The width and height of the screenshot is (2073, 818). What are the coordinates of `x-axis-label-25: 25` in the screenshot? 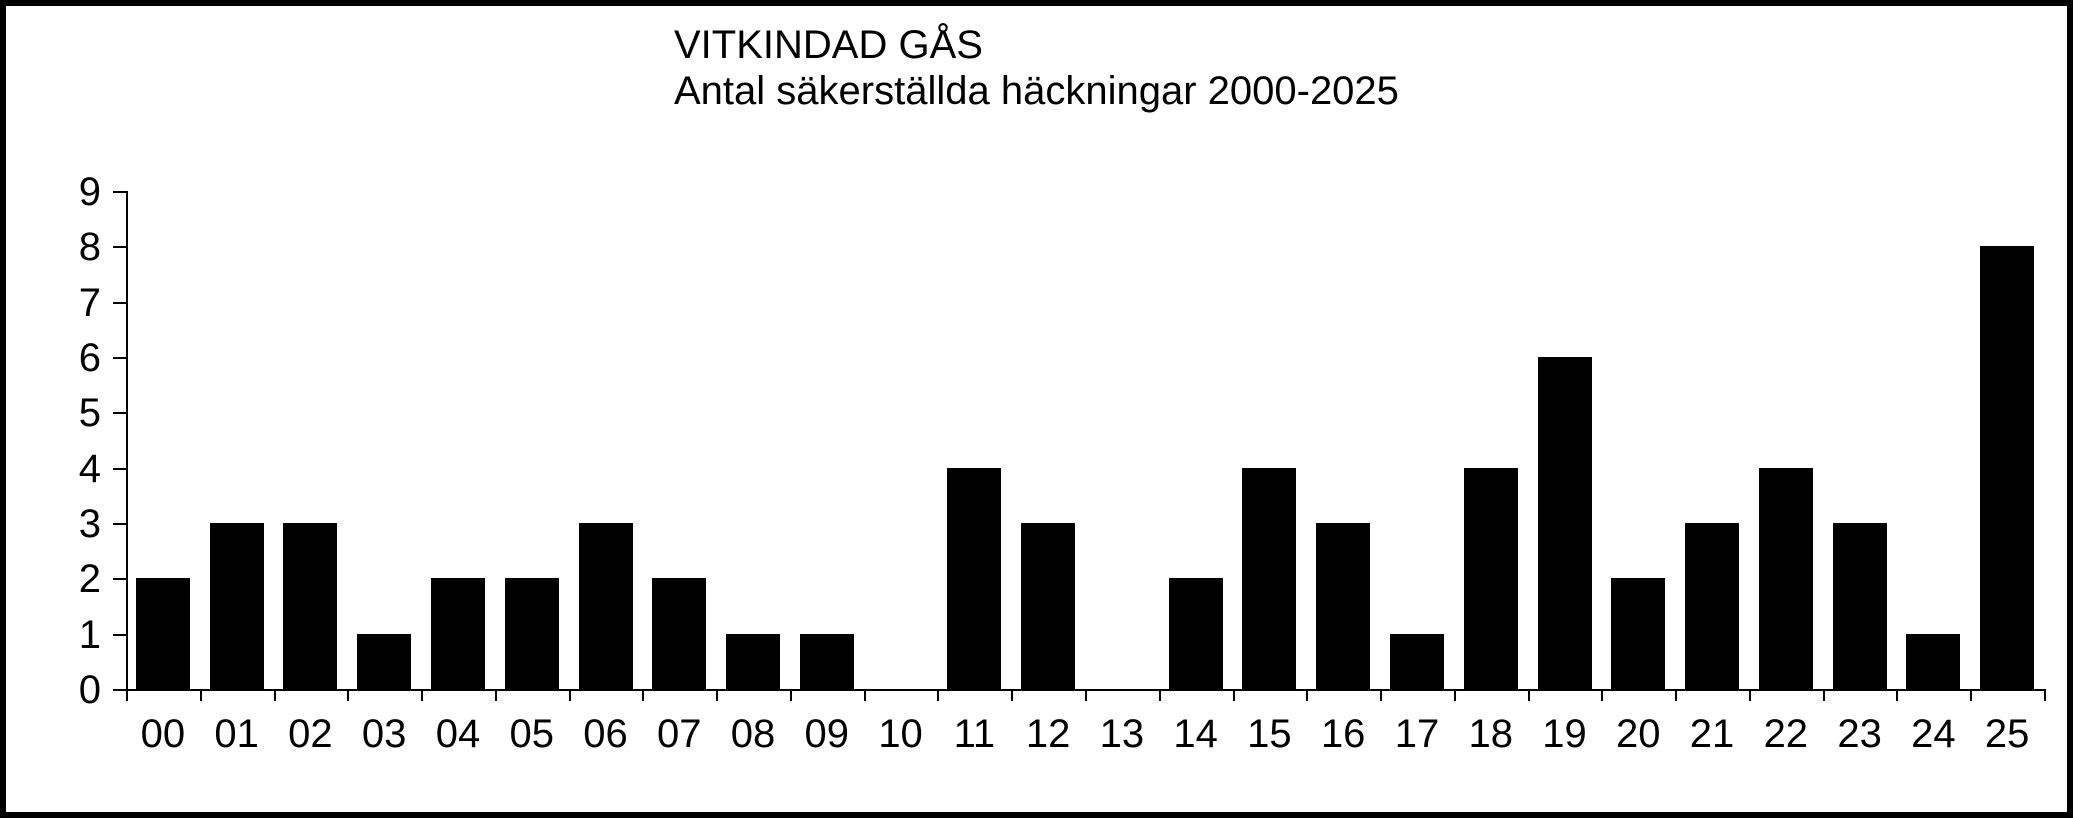 It's located at (2007, 734).